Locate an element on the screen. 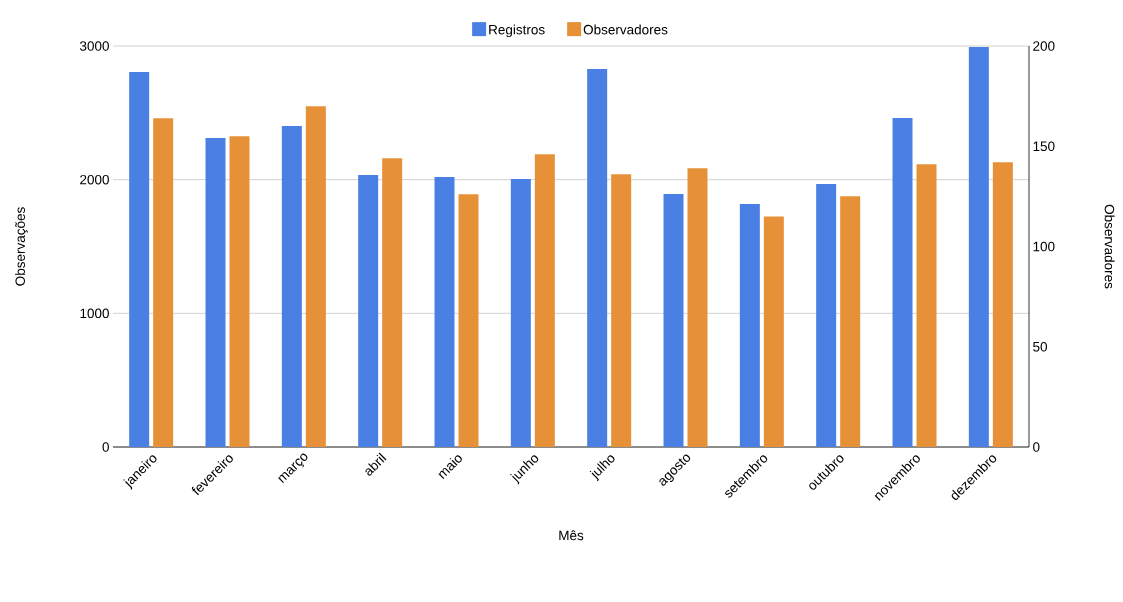 Image resolution: width=1123 pixels, height=602 pixels. y-tick-label: 1000 is located at coordinates (94, 313).